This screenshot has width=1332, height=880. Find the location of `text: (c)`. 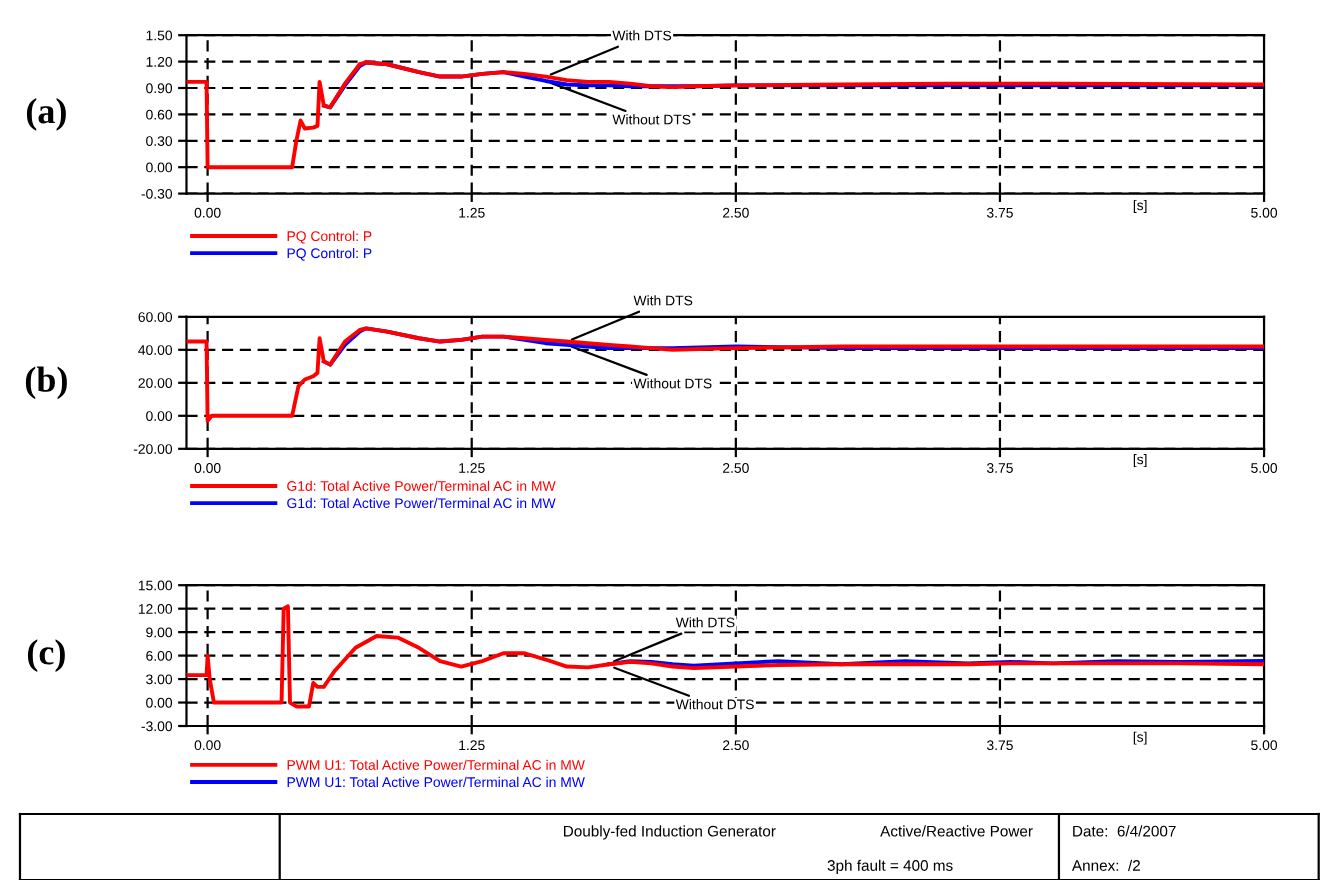

text: (c) is located at coordinates (46, 655).